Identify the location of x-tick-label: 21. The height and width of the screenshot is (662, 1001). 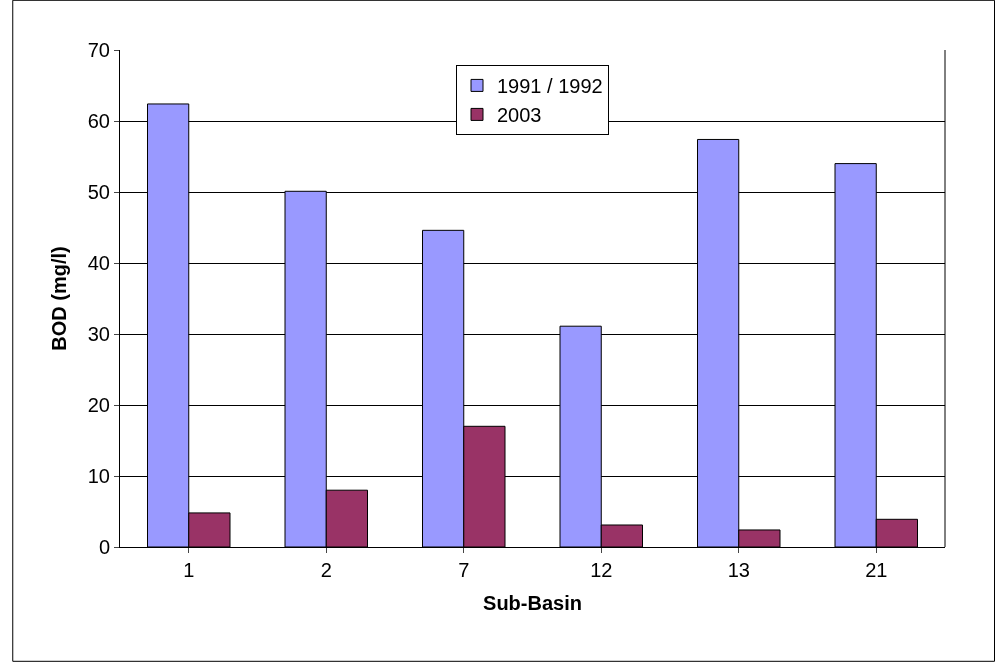
(876, 570).